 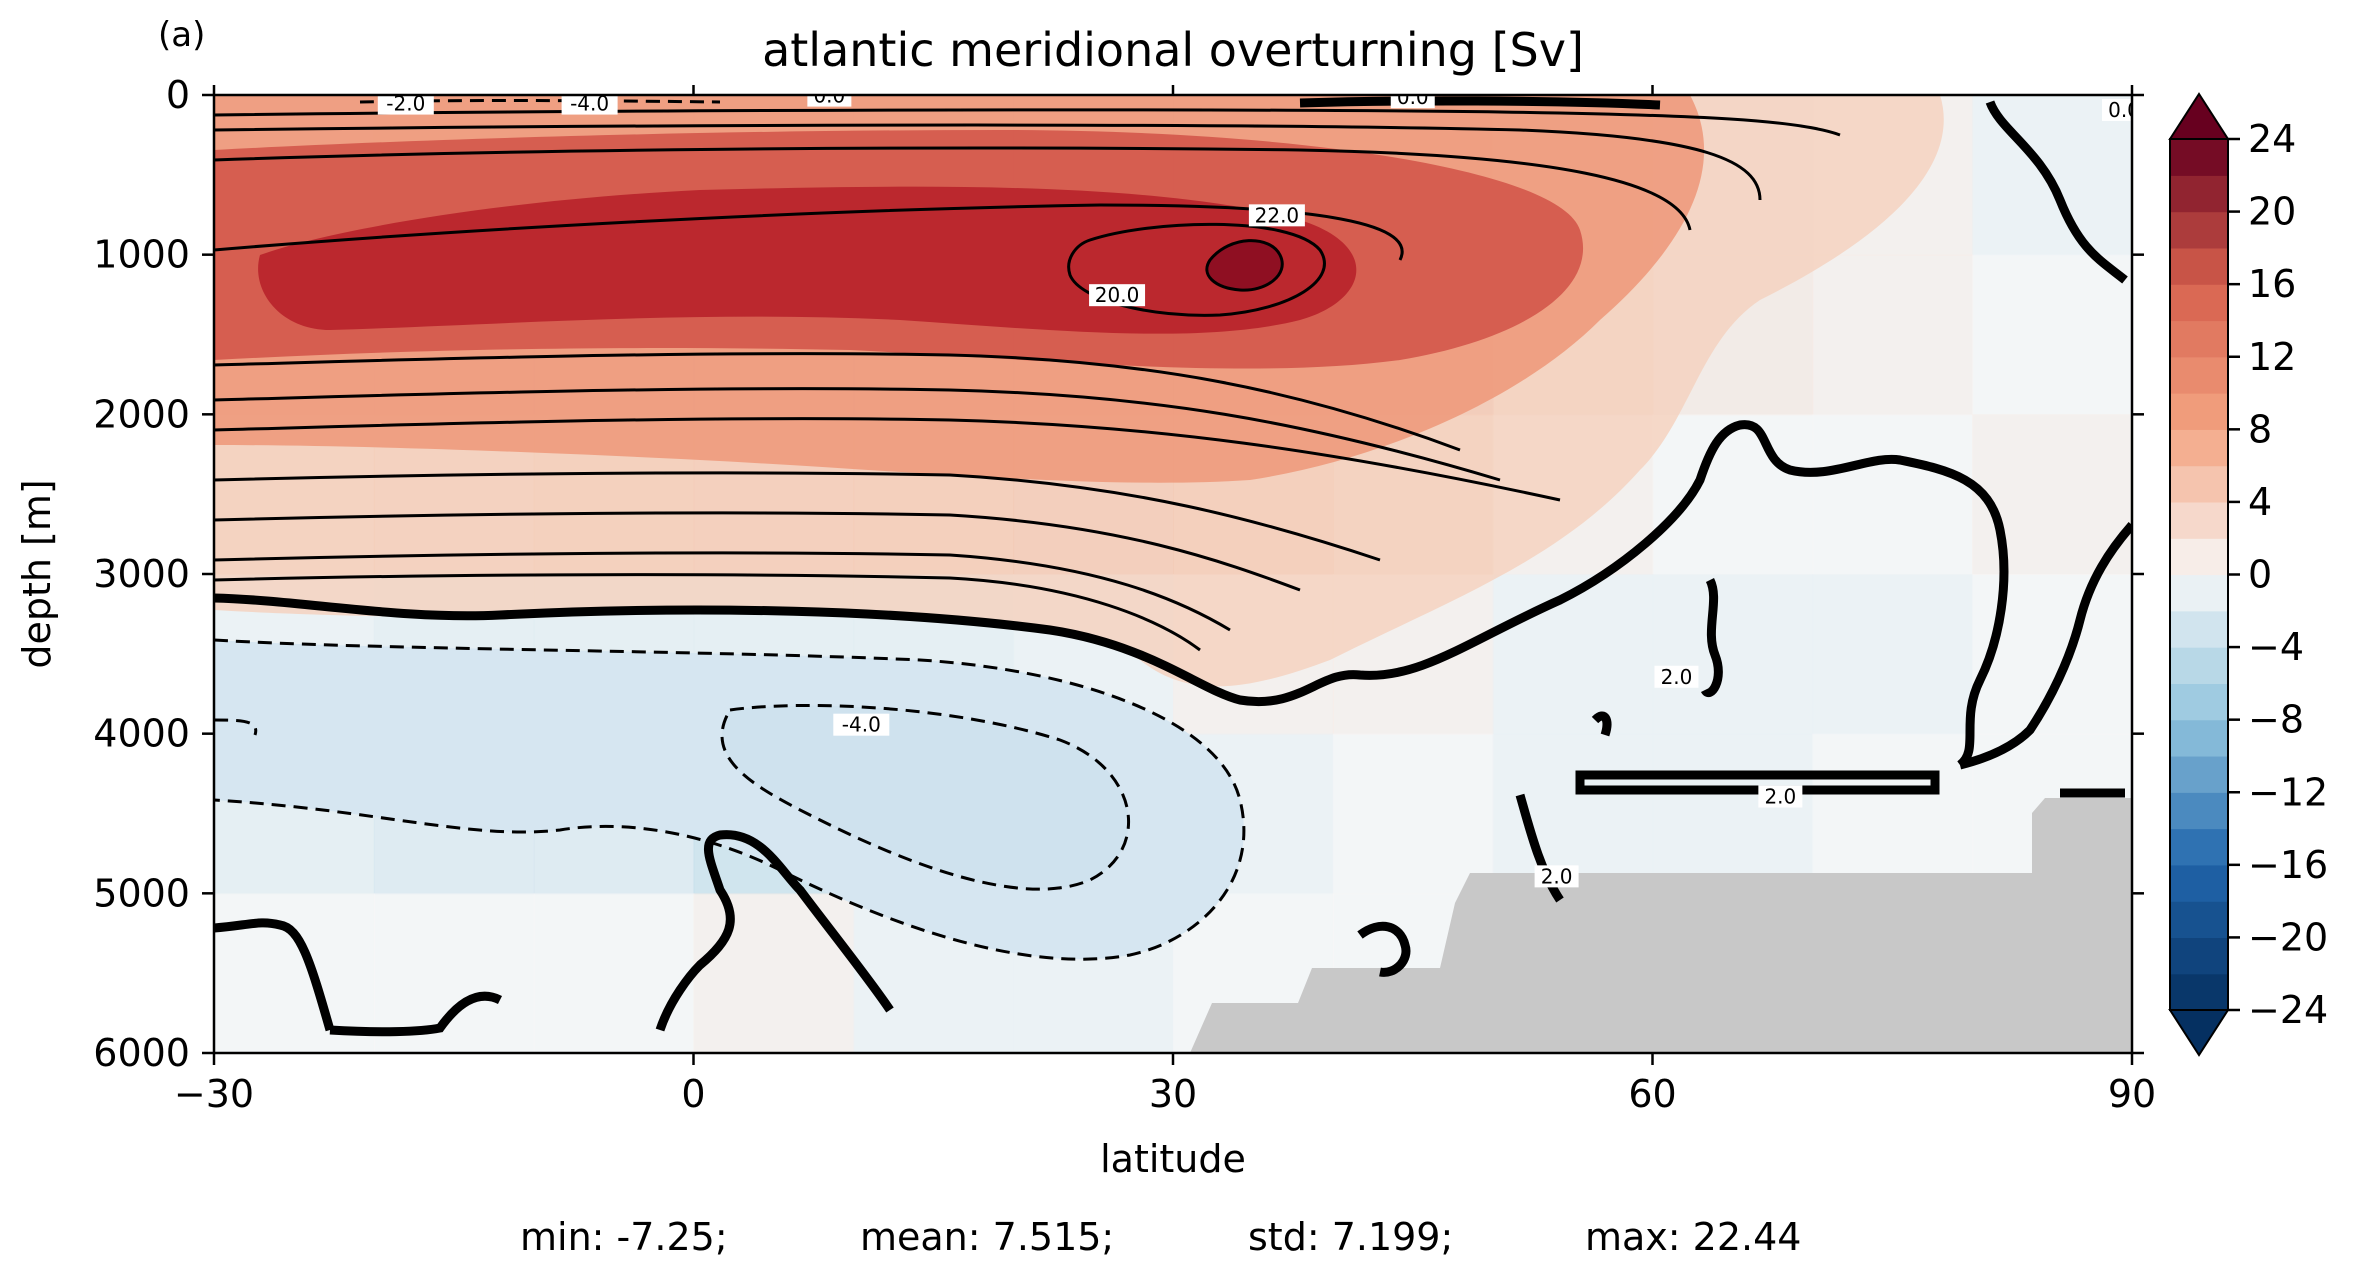 I want to click on colorbar-tick-label: −24, so click(x=2288, y=1010).